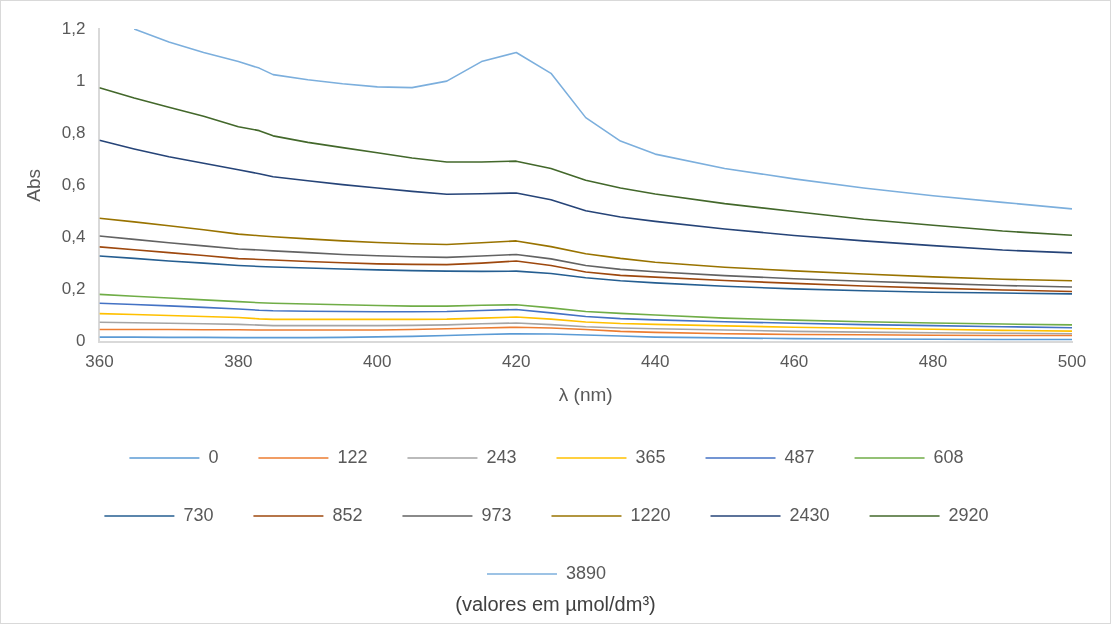  Describe the element at coordinates (73, 289) in the screenshot. I see `y-tick-label: 0,2` at that location.